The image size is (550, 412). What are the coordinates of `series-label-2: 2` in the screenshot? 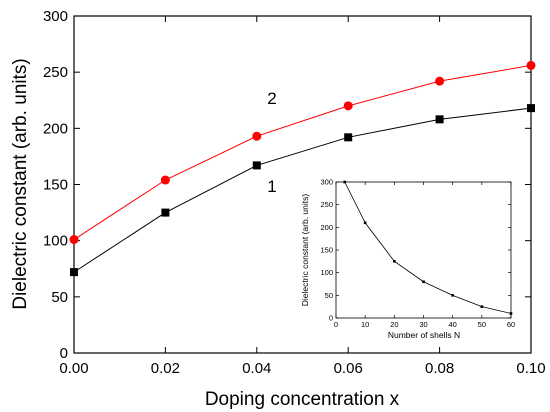 It's located at (271, 98).